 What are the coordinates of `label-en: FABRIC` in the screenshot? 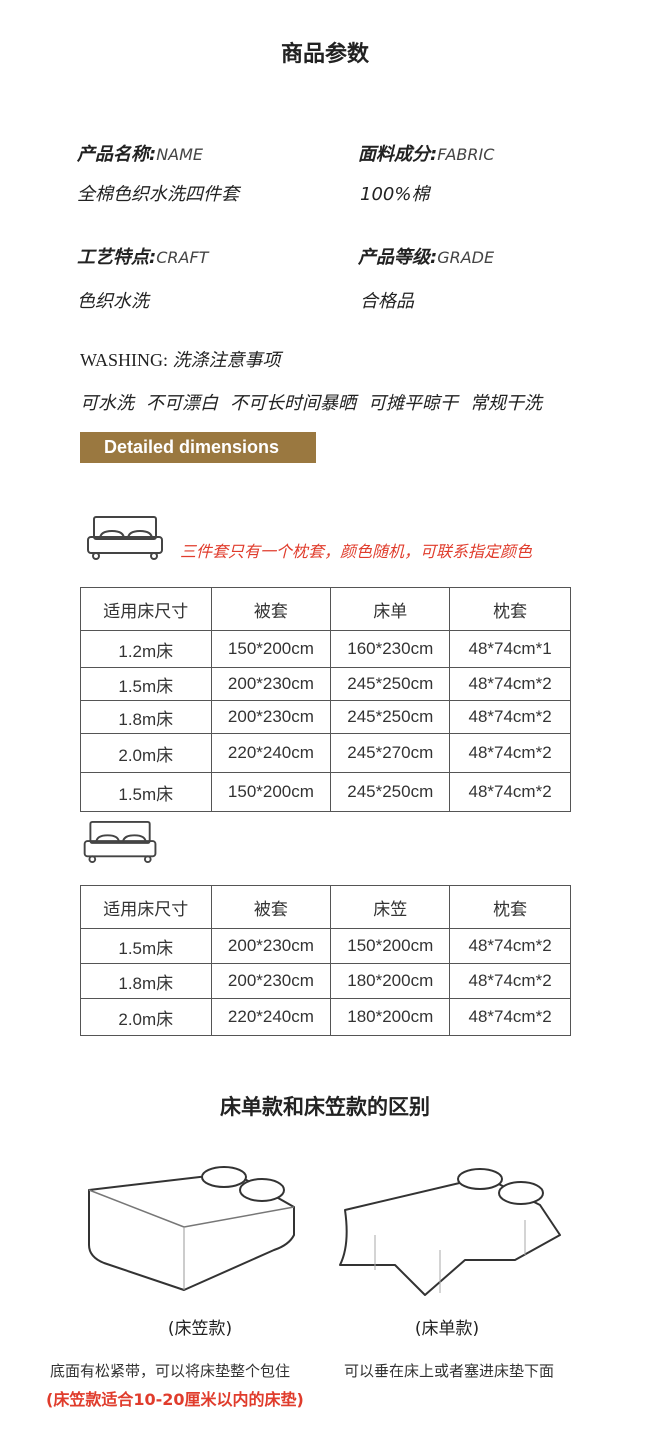 It's located at (466, 154).